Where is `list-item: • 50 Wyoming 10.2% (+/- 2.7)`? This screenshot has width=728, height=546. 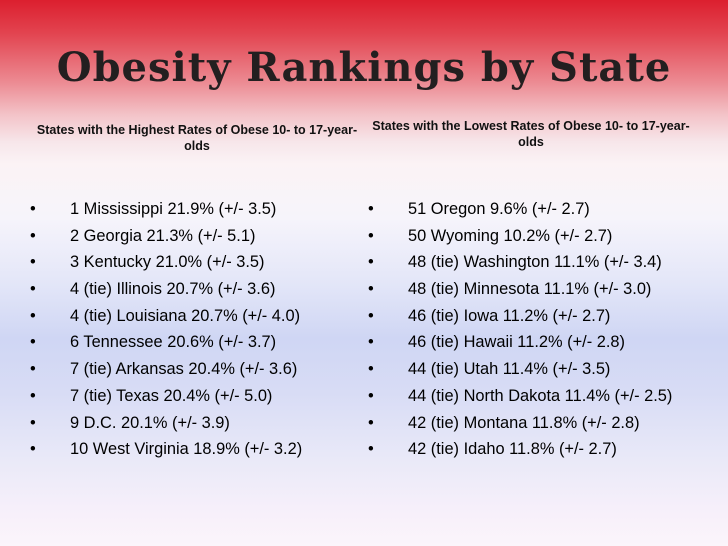
list-item: • 50 Wyoming 10.2% (+/- 2.7) is located at coordinates (533, 236).